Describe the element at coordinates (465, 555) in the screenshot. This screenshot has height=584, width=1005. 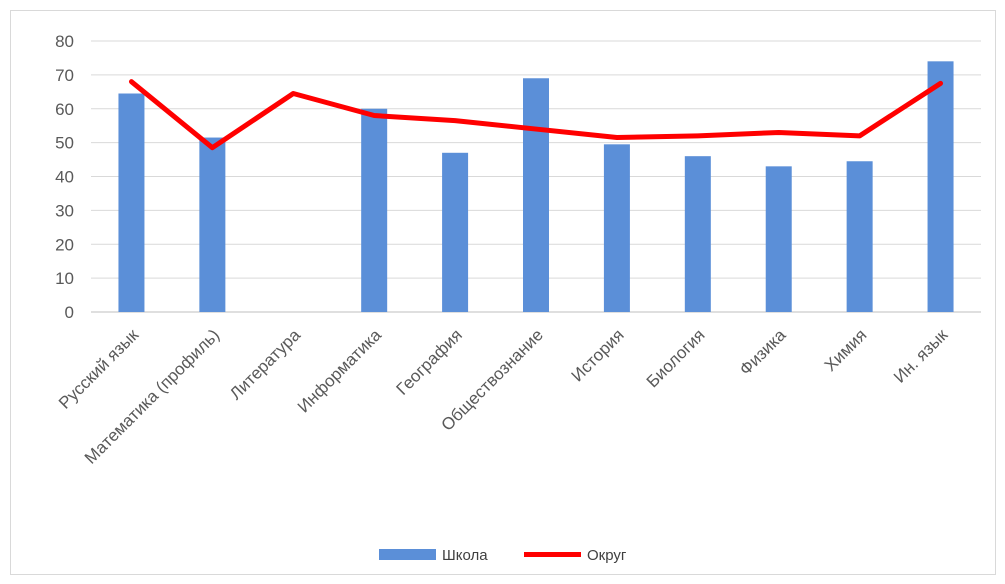
I see `legend-label-school: Школа` at that location.